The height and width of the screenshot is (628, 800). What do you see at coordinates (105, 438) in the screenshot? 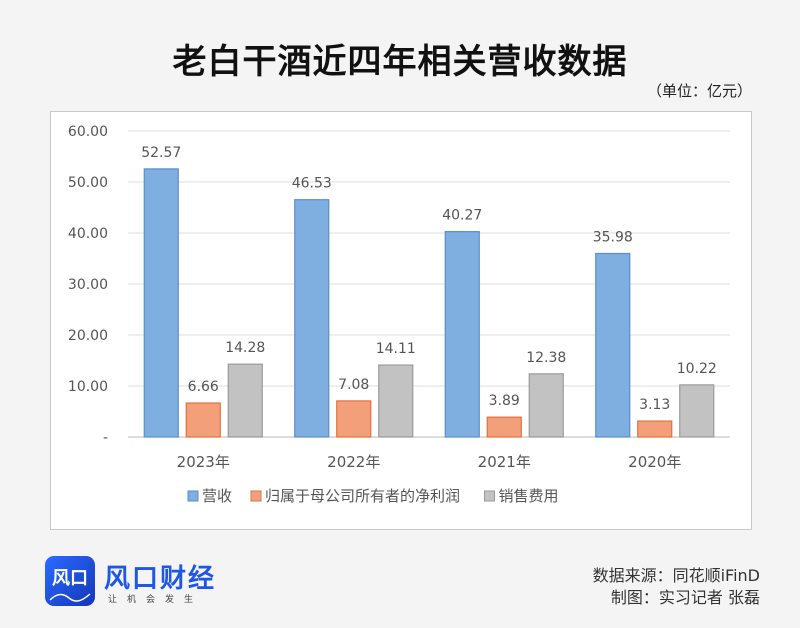
I see `y-tick-label: -` at bounding box center [105, 438].